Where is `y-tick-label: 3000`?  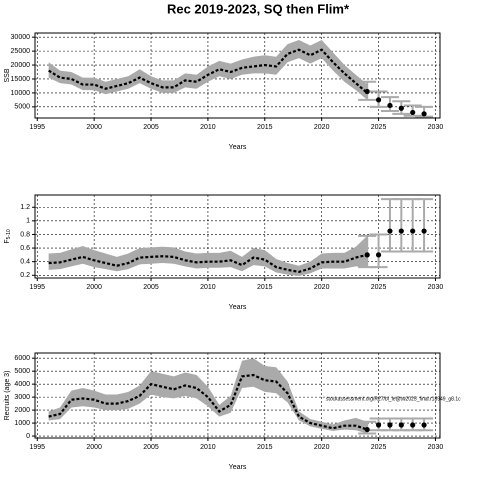 y-tick-label: 3000 is located at coordinates (22, 397).